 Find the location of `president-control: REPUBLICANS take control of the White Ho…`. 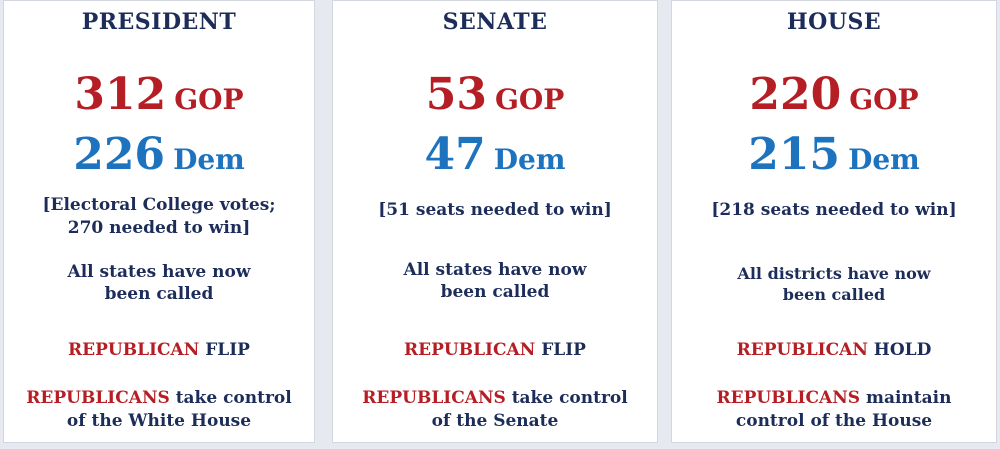

president-control: REPUBLICANS take control of the White Ho… is located at coordinates (159, 410).